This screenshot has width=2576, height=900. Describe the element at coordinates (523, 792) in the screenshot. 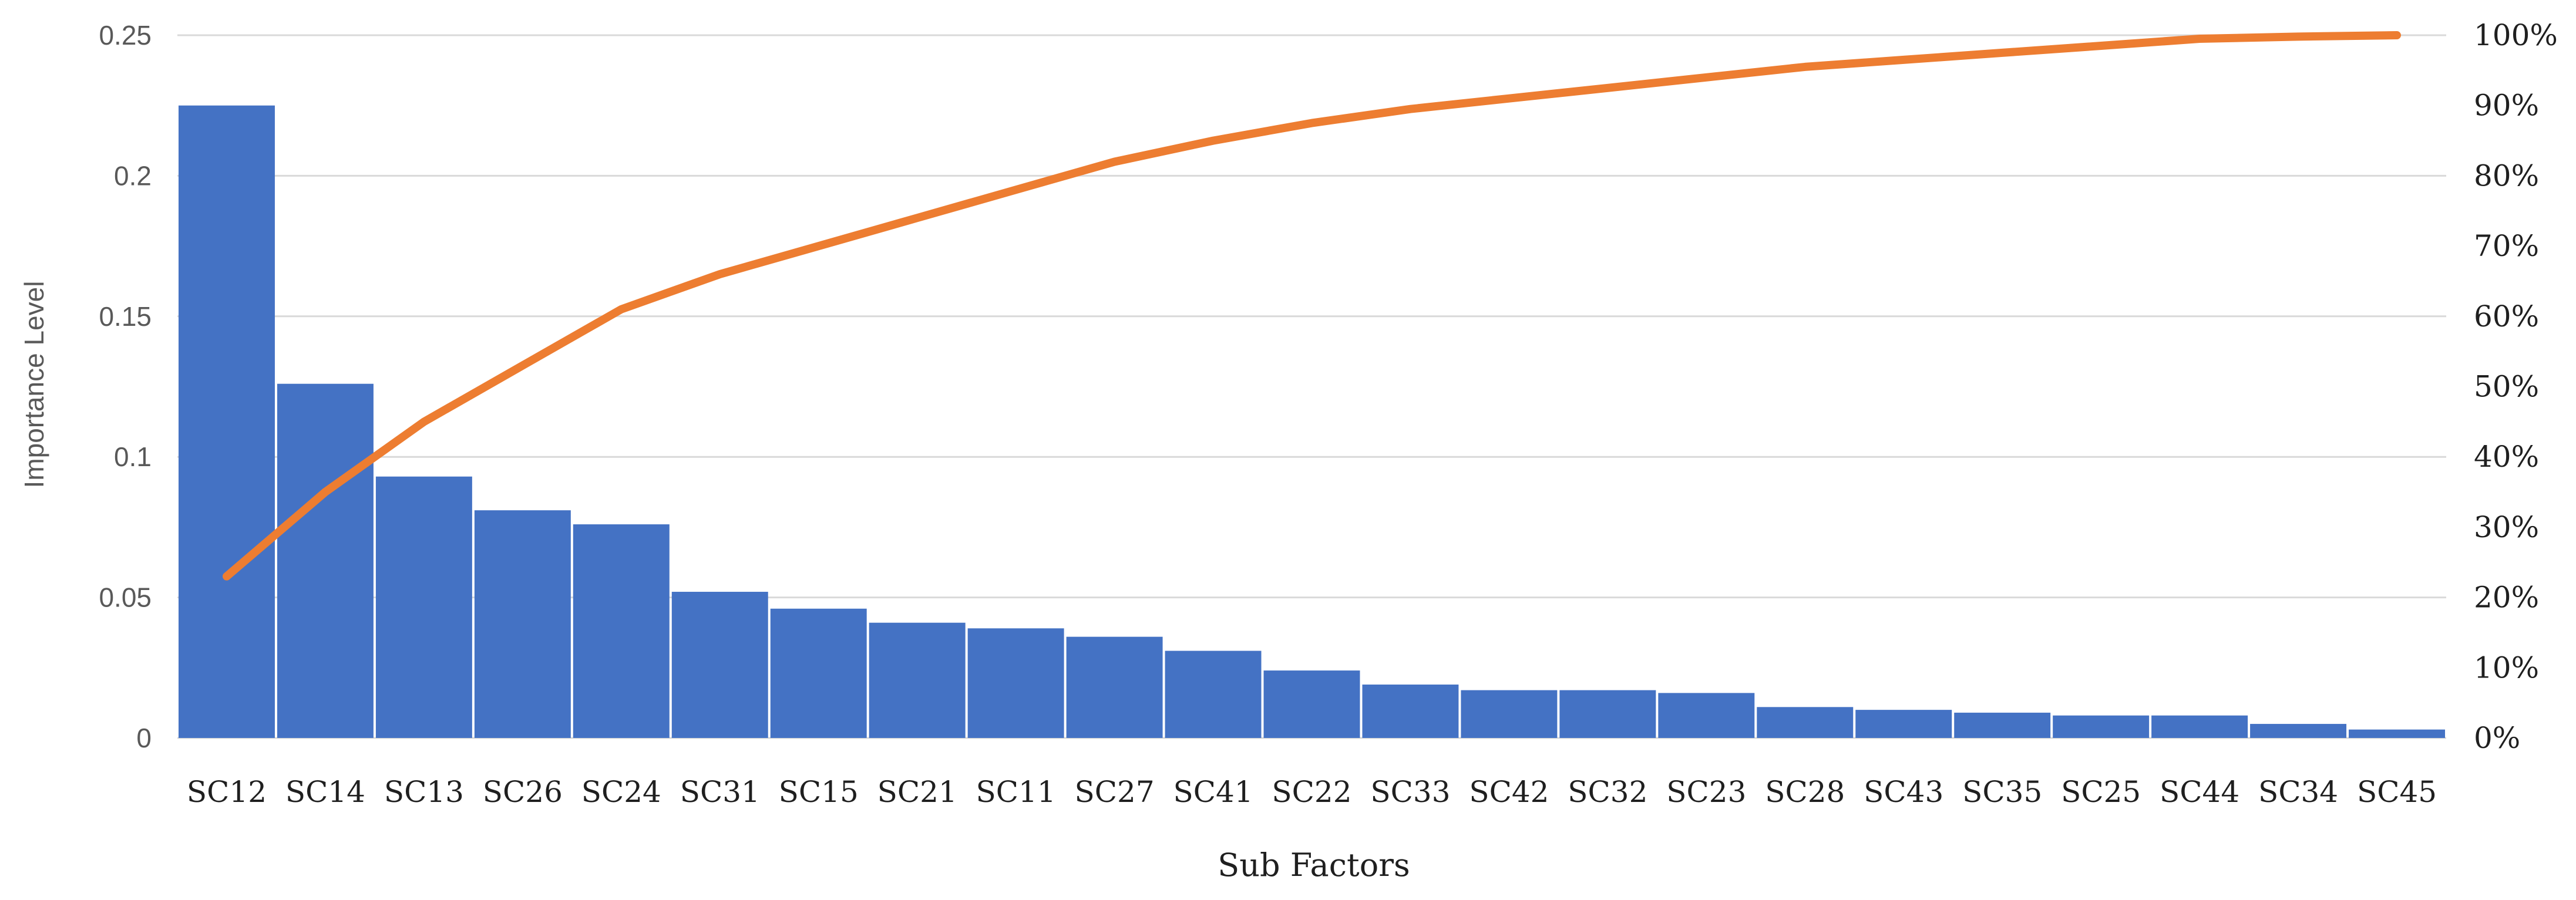

I see `x-tick-label: SC26` at that location.